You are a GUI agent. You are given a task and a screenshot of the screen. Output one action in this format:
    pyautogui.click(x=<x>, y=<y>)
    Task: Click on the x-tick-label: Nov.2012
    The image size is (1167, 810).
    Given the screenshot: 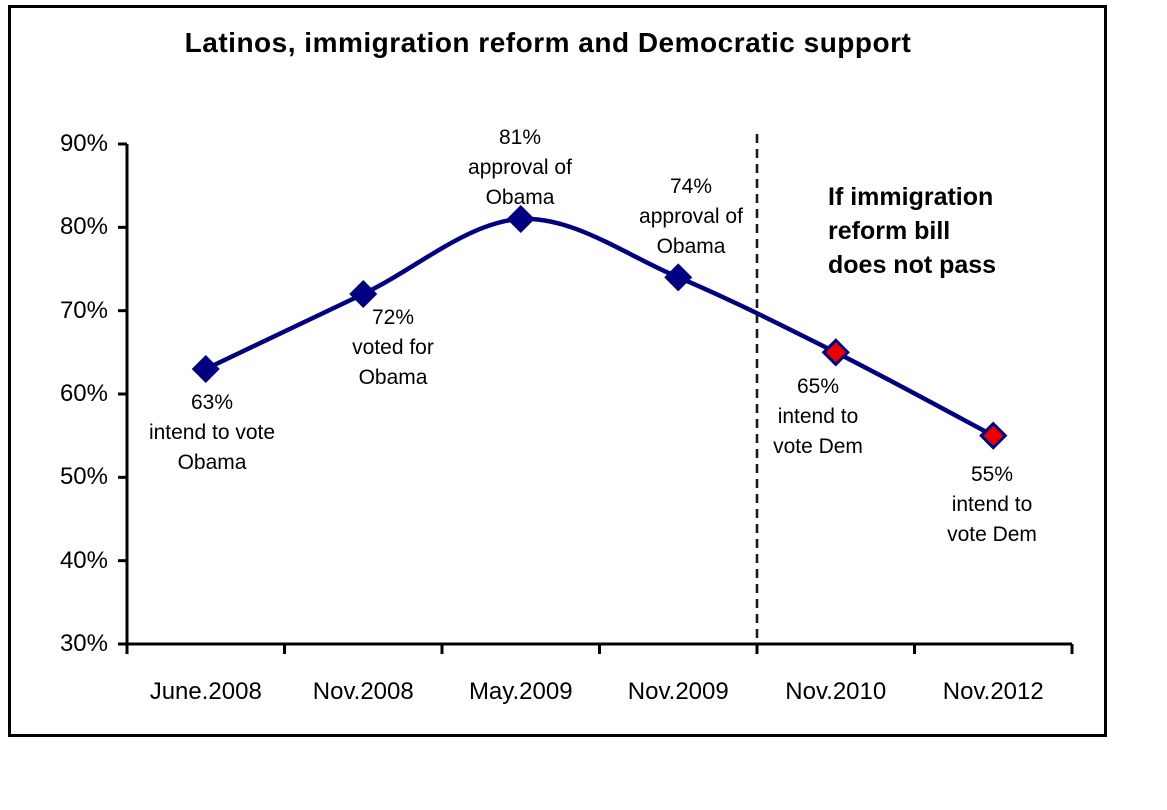 What is the action you would take?
    pyautogui.click(x=993, y=691)
    